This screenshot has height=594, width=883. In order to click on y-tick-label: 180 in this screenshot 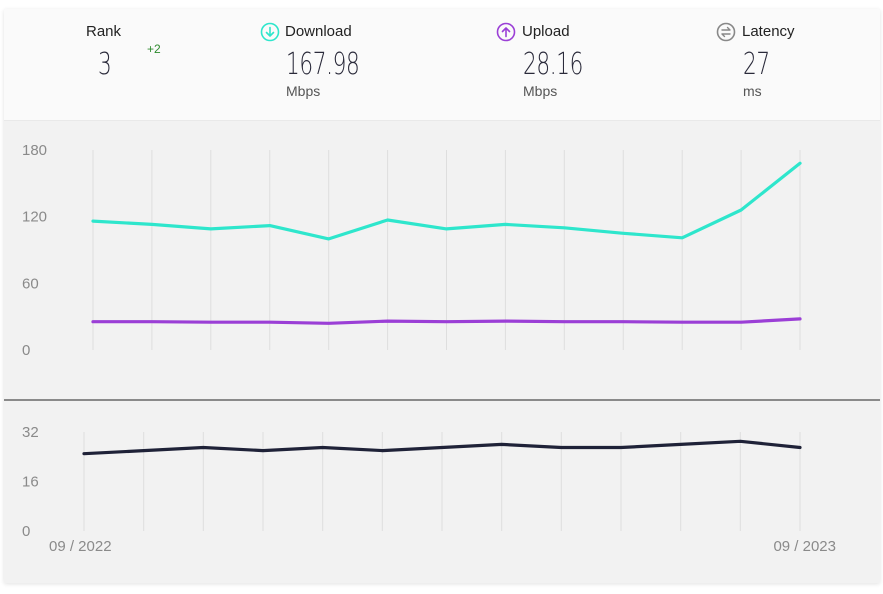, I will do `click(34, 150)`.